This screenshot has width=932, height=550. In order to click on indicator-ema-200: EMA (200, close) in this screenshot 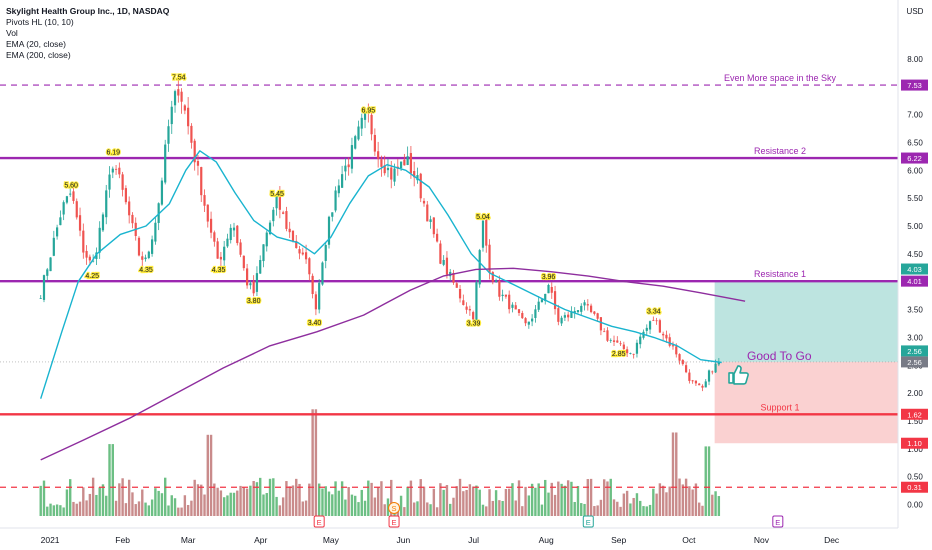, I will do `click(38, 55)`.